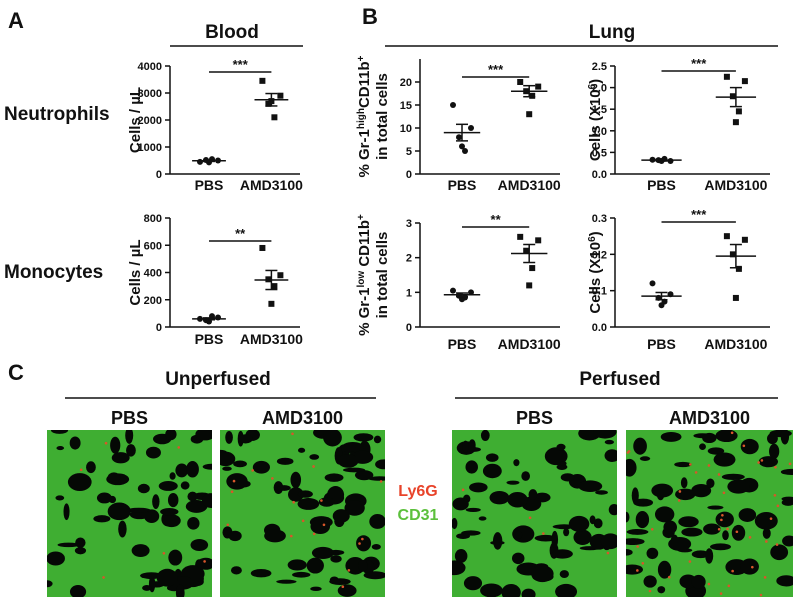 This screenshot has width=800, height=604. Describe the element at coordinates (417, 491) in the screenshot. I see `legend-text: Ly6G` at that location.